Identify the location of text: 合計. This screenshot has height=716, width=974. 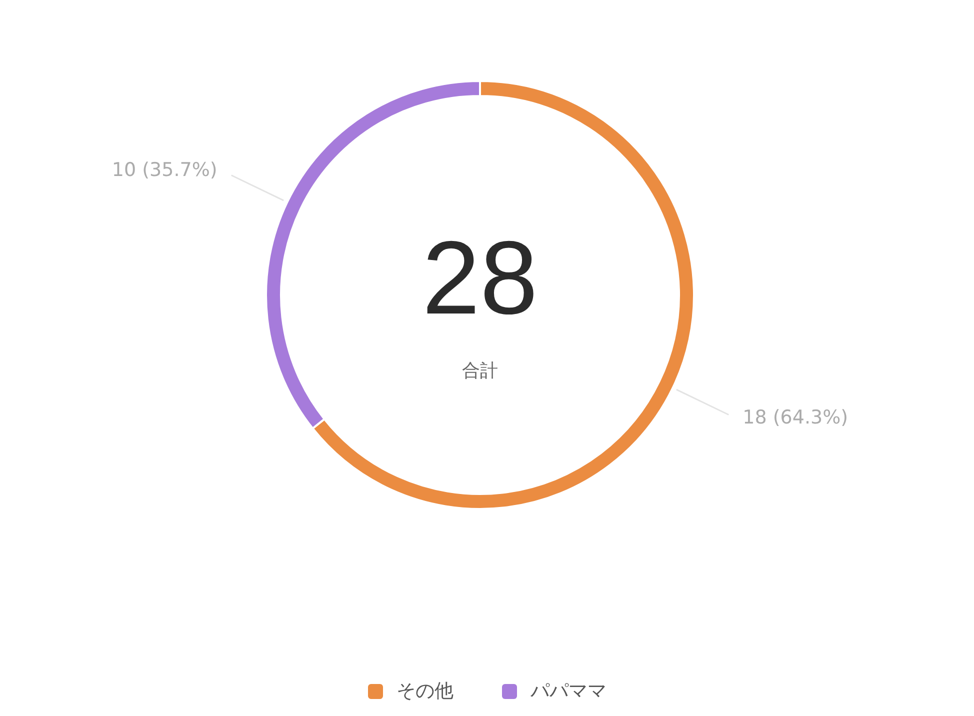
(480, 371).